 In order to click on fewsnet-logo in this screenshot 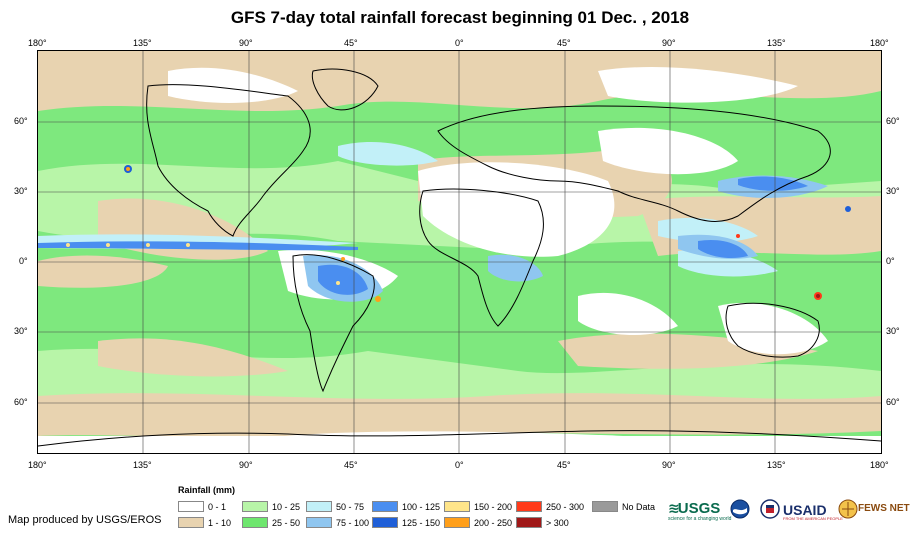, I will do `click(848, 511)`.